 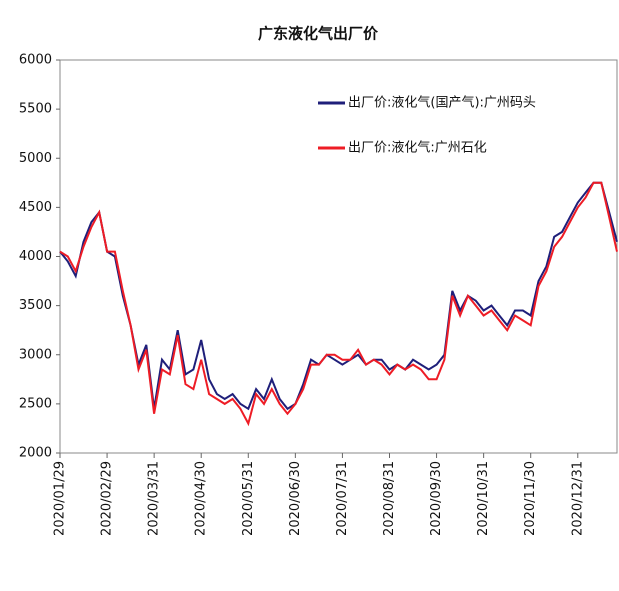 I want to click on x-tick-label: 2020/02/29, so click(x=107, y=498).